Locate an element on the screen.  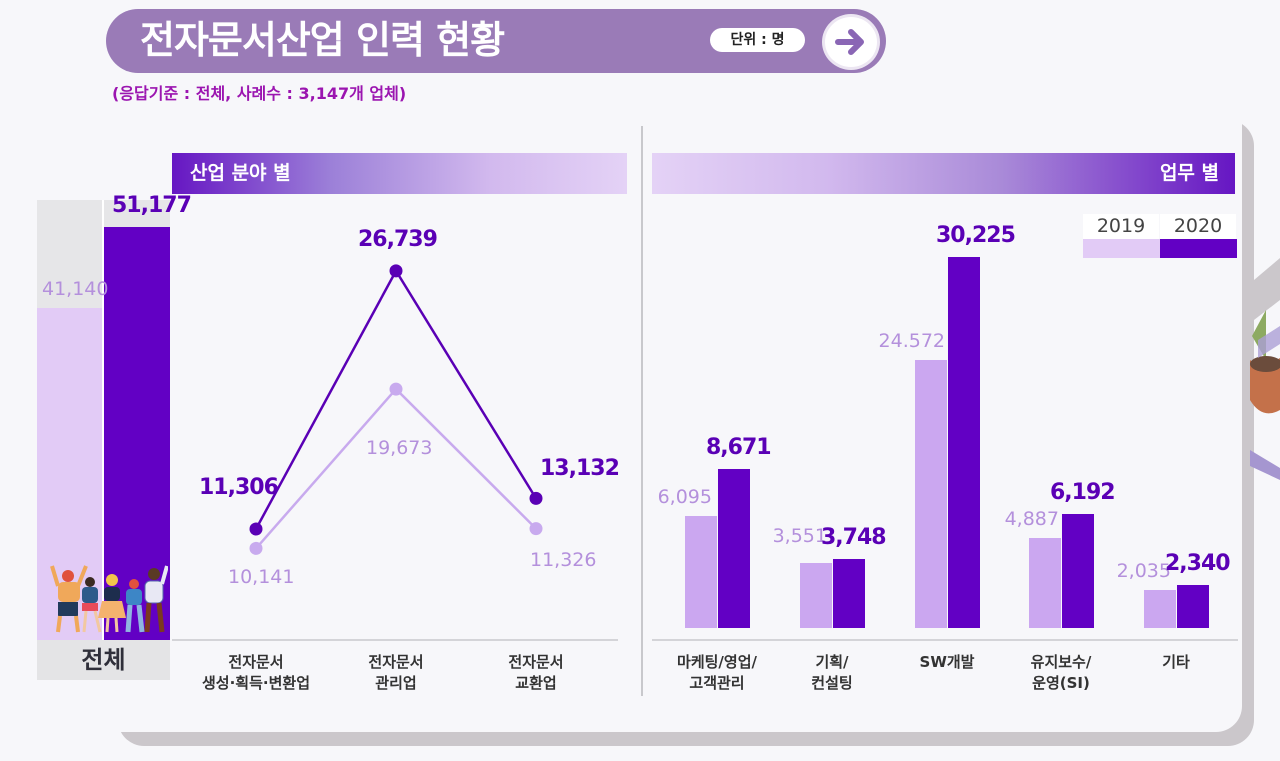
task-category-4: 기타 is located at coordinates (1176, 662).